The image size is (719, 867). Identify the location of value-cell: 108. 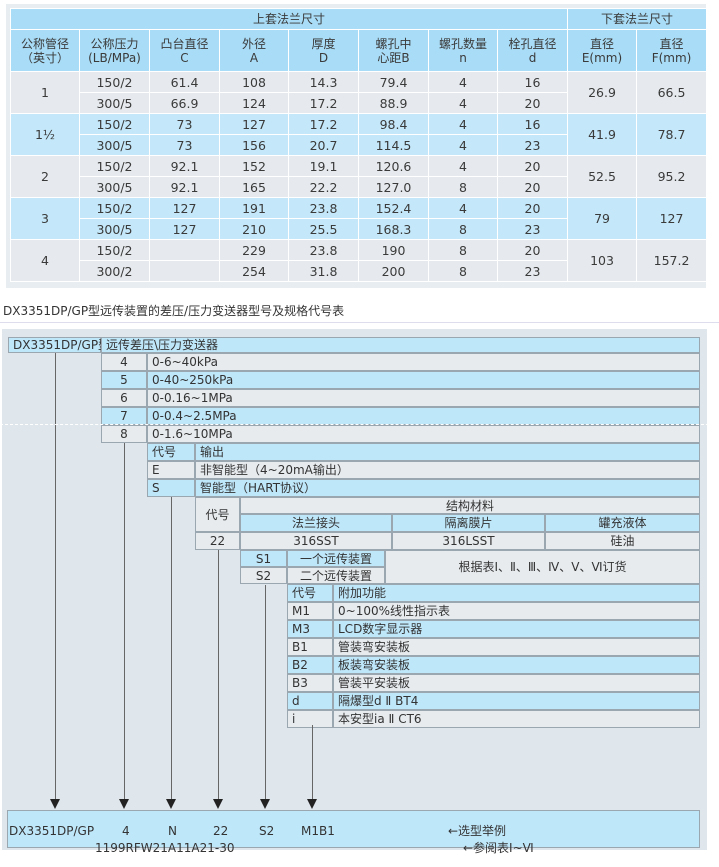
(254, 82).